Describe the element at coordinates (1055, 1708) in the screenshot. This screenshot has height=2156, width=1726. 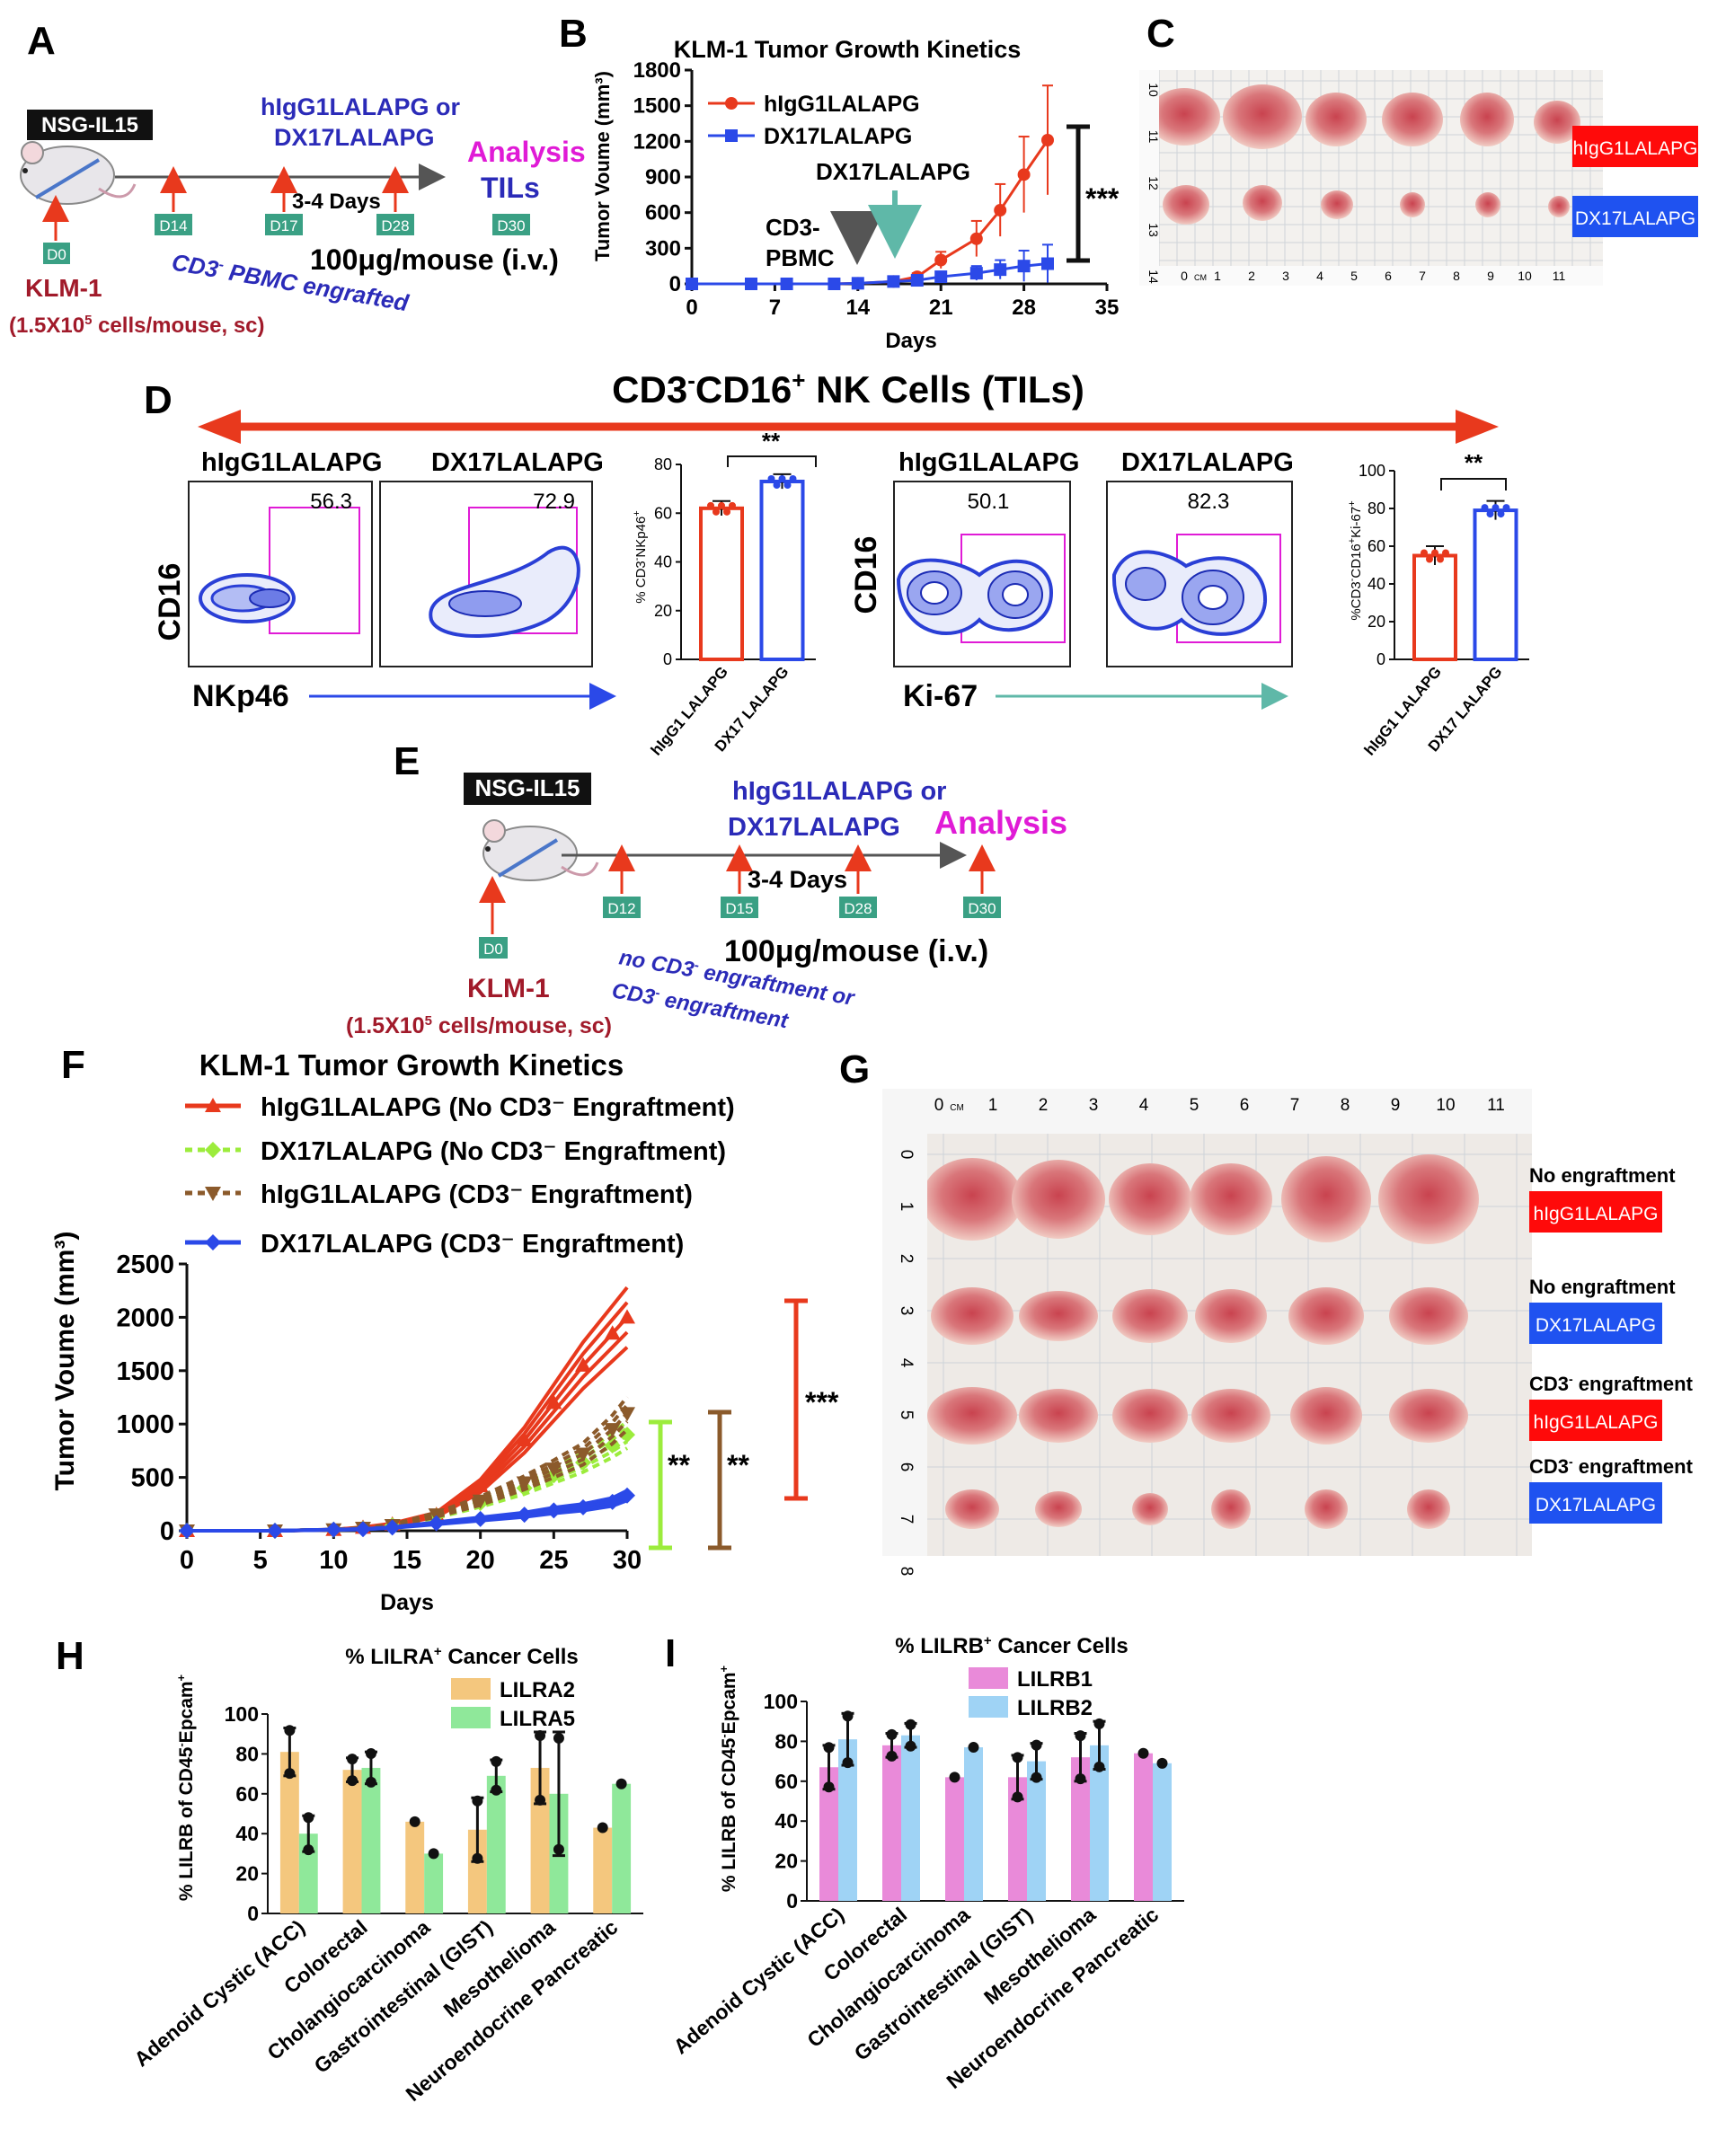
I see `g-bar-legend-label: LILRB2` at that location.